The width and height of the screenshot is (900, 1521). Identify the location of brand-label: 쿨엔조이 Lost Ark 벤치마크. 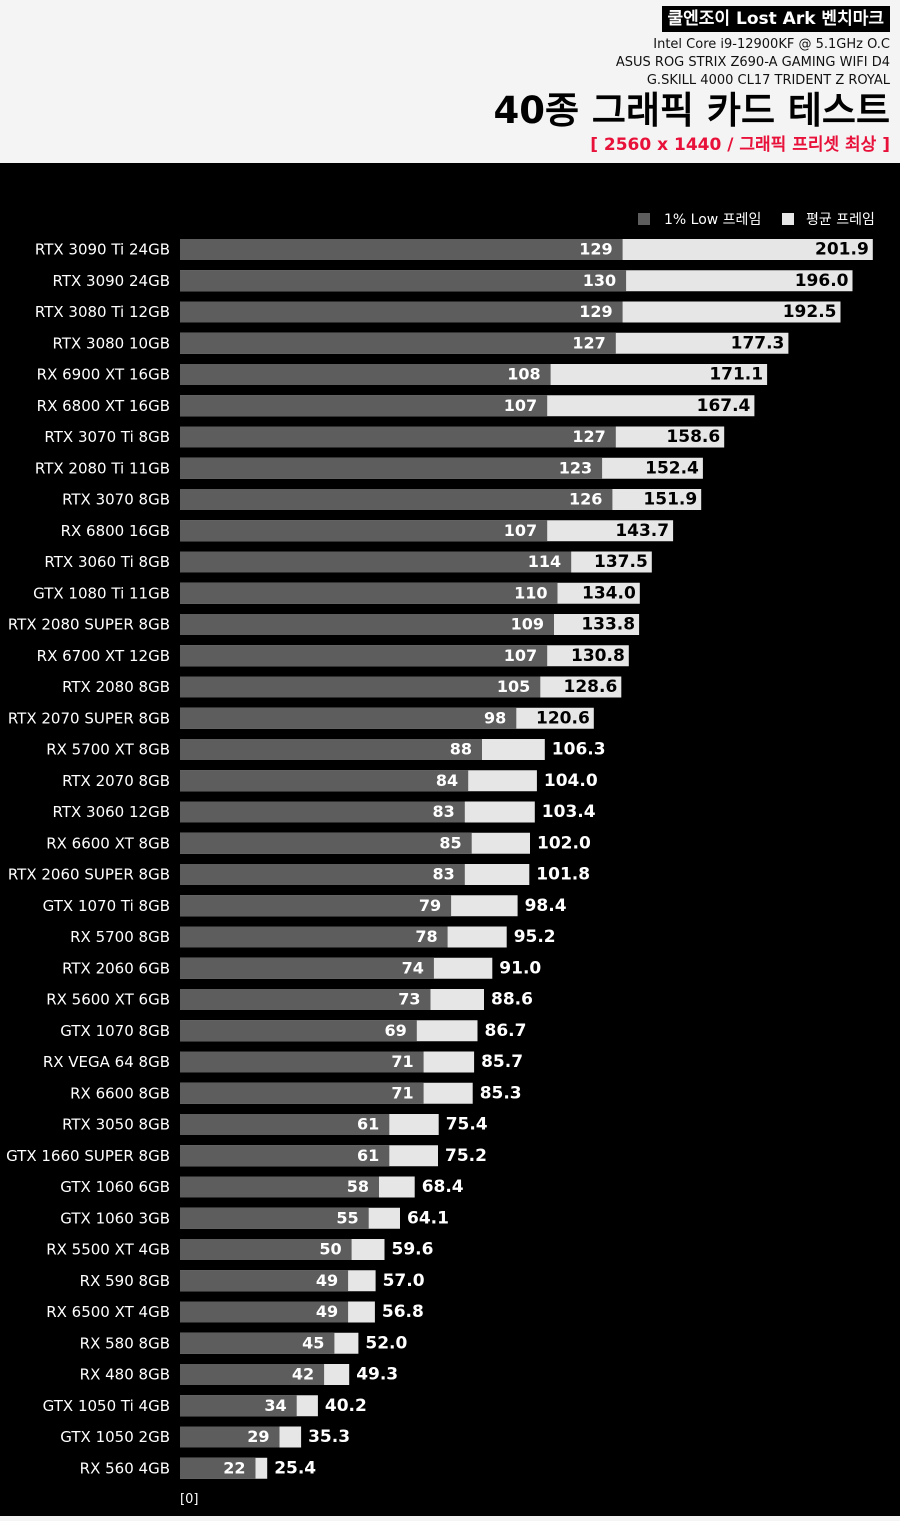
(775, 19).